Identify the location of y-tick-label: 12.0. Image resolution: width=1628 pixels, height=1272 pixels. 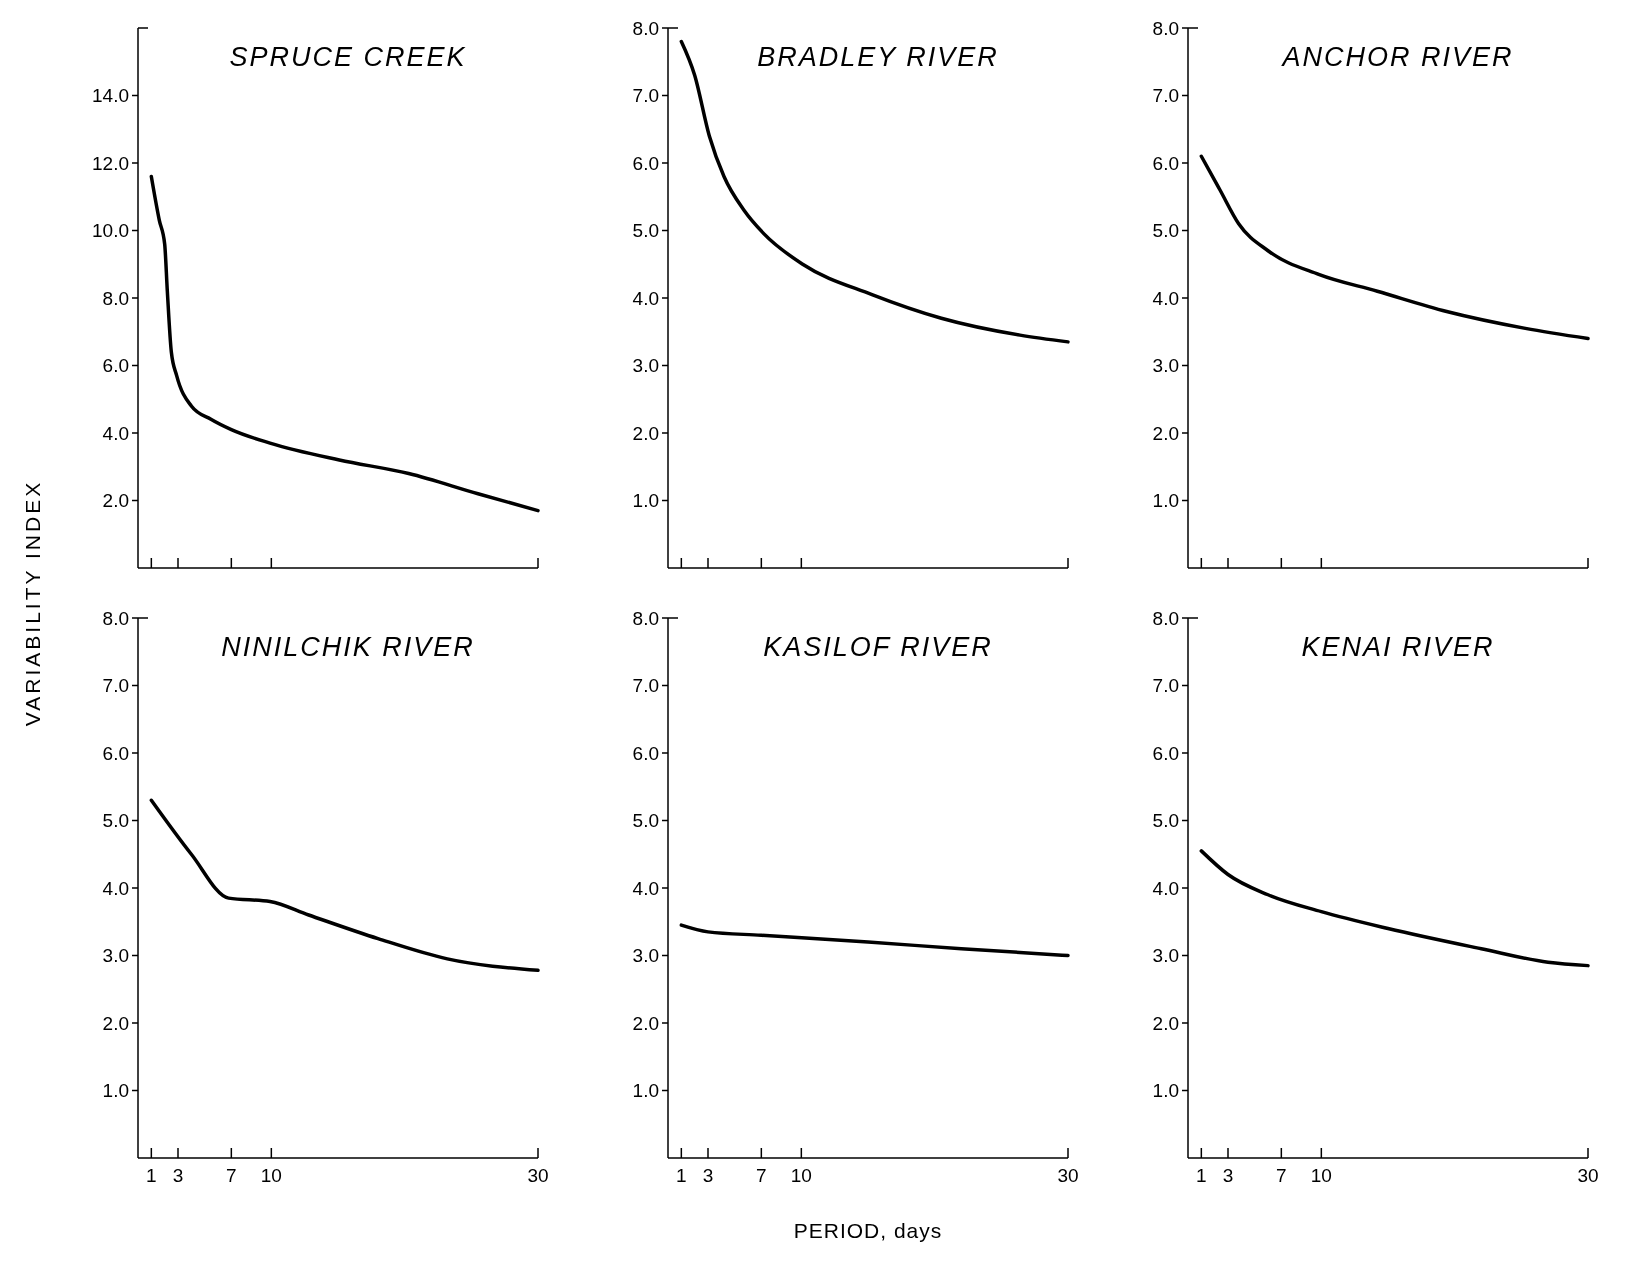
(110, 163).